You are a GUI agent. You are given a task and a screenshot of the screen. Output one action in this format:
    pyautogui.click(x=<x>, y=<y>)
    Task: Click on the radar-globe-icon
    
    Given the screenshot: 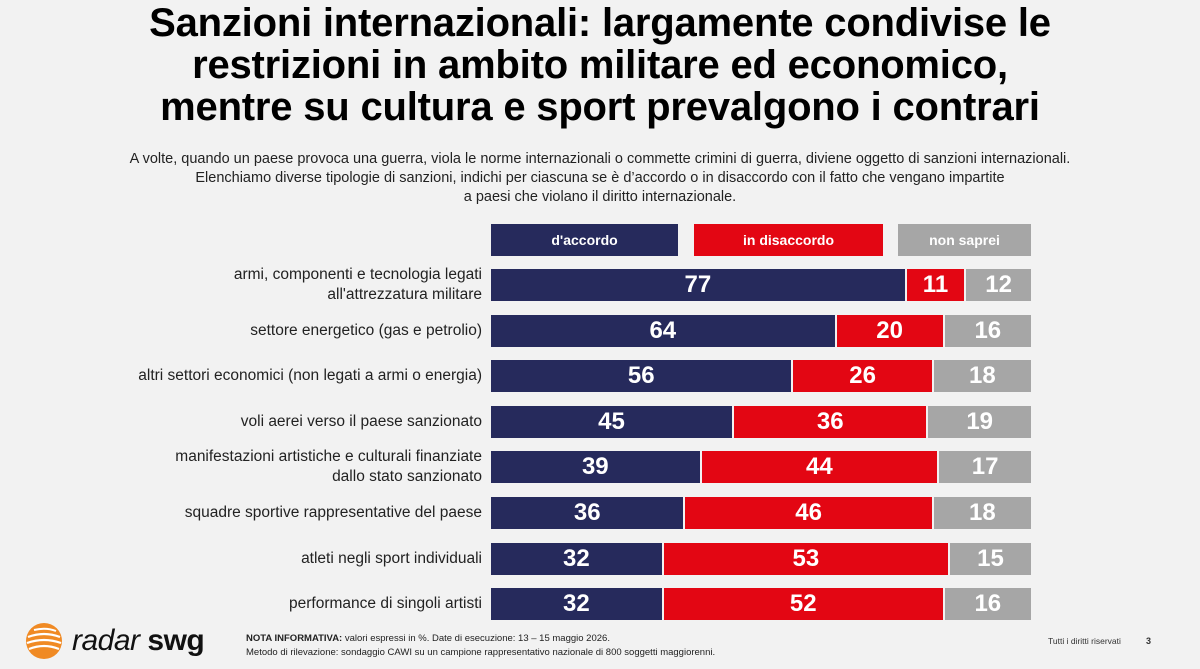 What is the action you would take?
    pyautogui.click(x=44, y=641)
    